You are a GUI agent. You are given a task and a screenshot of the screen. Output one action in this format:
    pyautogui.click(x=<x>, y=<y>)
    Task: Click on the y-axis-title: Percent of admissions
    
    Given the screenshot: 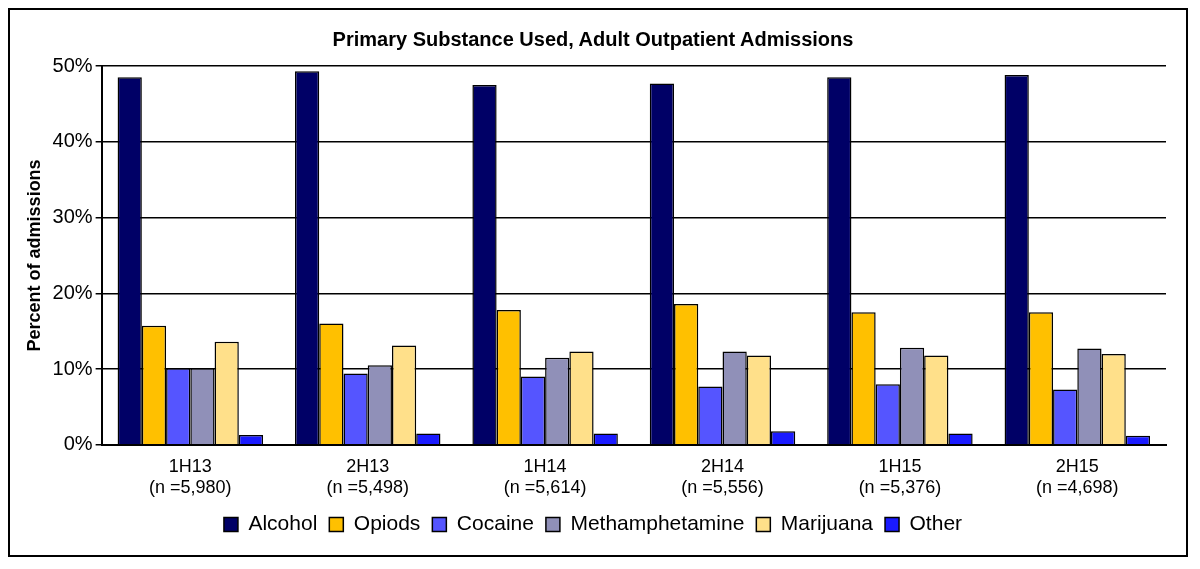 What is the action you would take?
    pyautogui.click(x=33, y=255)
    